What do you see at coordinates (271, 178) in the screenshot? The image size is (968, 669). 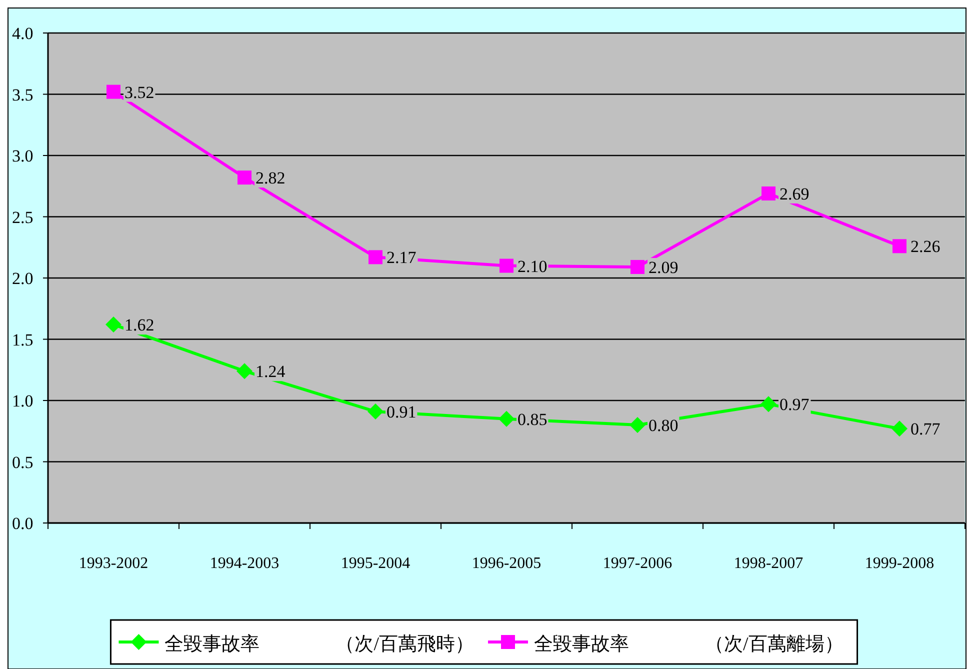 I see `data-label: 2.82` at bounding box center [271, 178].